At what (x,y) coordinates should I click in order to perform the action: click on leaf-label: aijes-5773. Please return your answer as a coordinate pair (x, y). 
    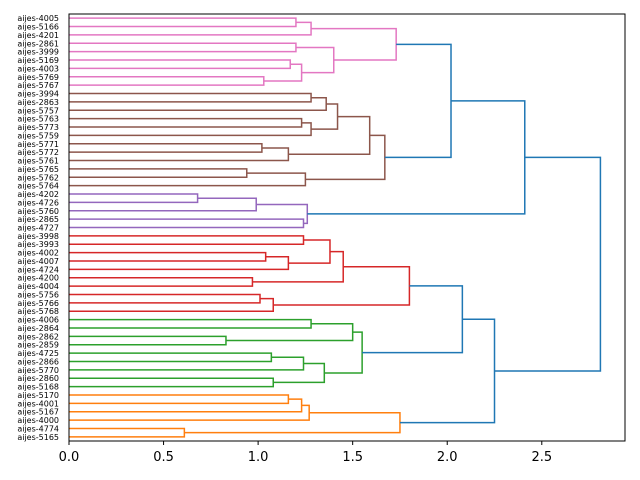
    Looking at the image, I should click on (38, 127).